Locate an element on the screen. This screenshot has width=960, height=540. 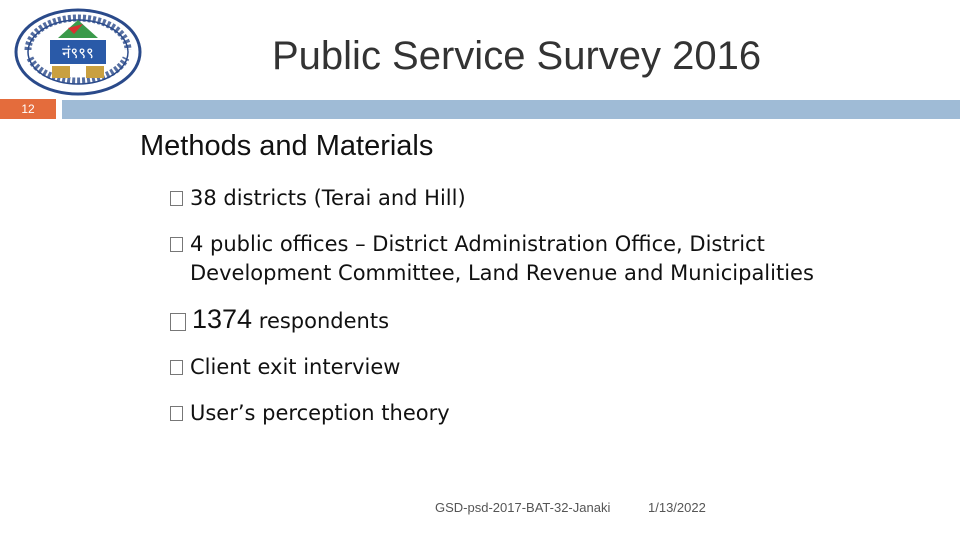
header-band is located at coordinates (511, 109).